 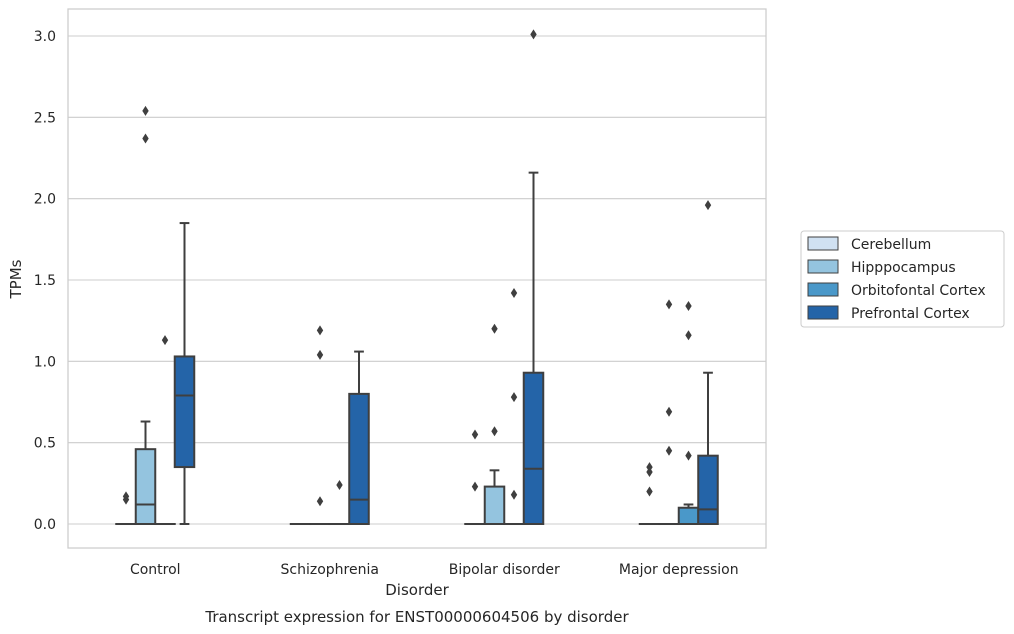 What do you see at coordinates (891, 245) in the screenshot?
I see `legend-label: Cerebellum` at bounding box center [891, 245].